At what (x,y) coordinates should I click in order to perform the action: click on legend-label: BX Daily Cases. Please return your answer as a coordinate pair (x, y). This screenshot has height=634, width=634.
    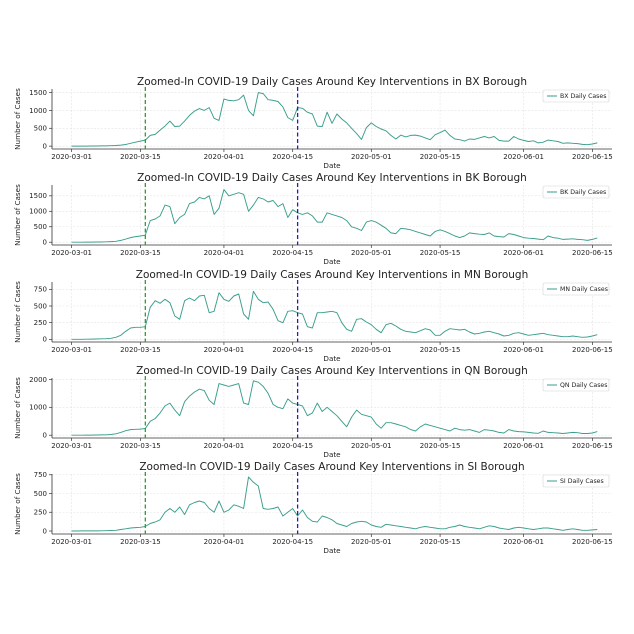
    Looking at the image, I should click on (583, 96).